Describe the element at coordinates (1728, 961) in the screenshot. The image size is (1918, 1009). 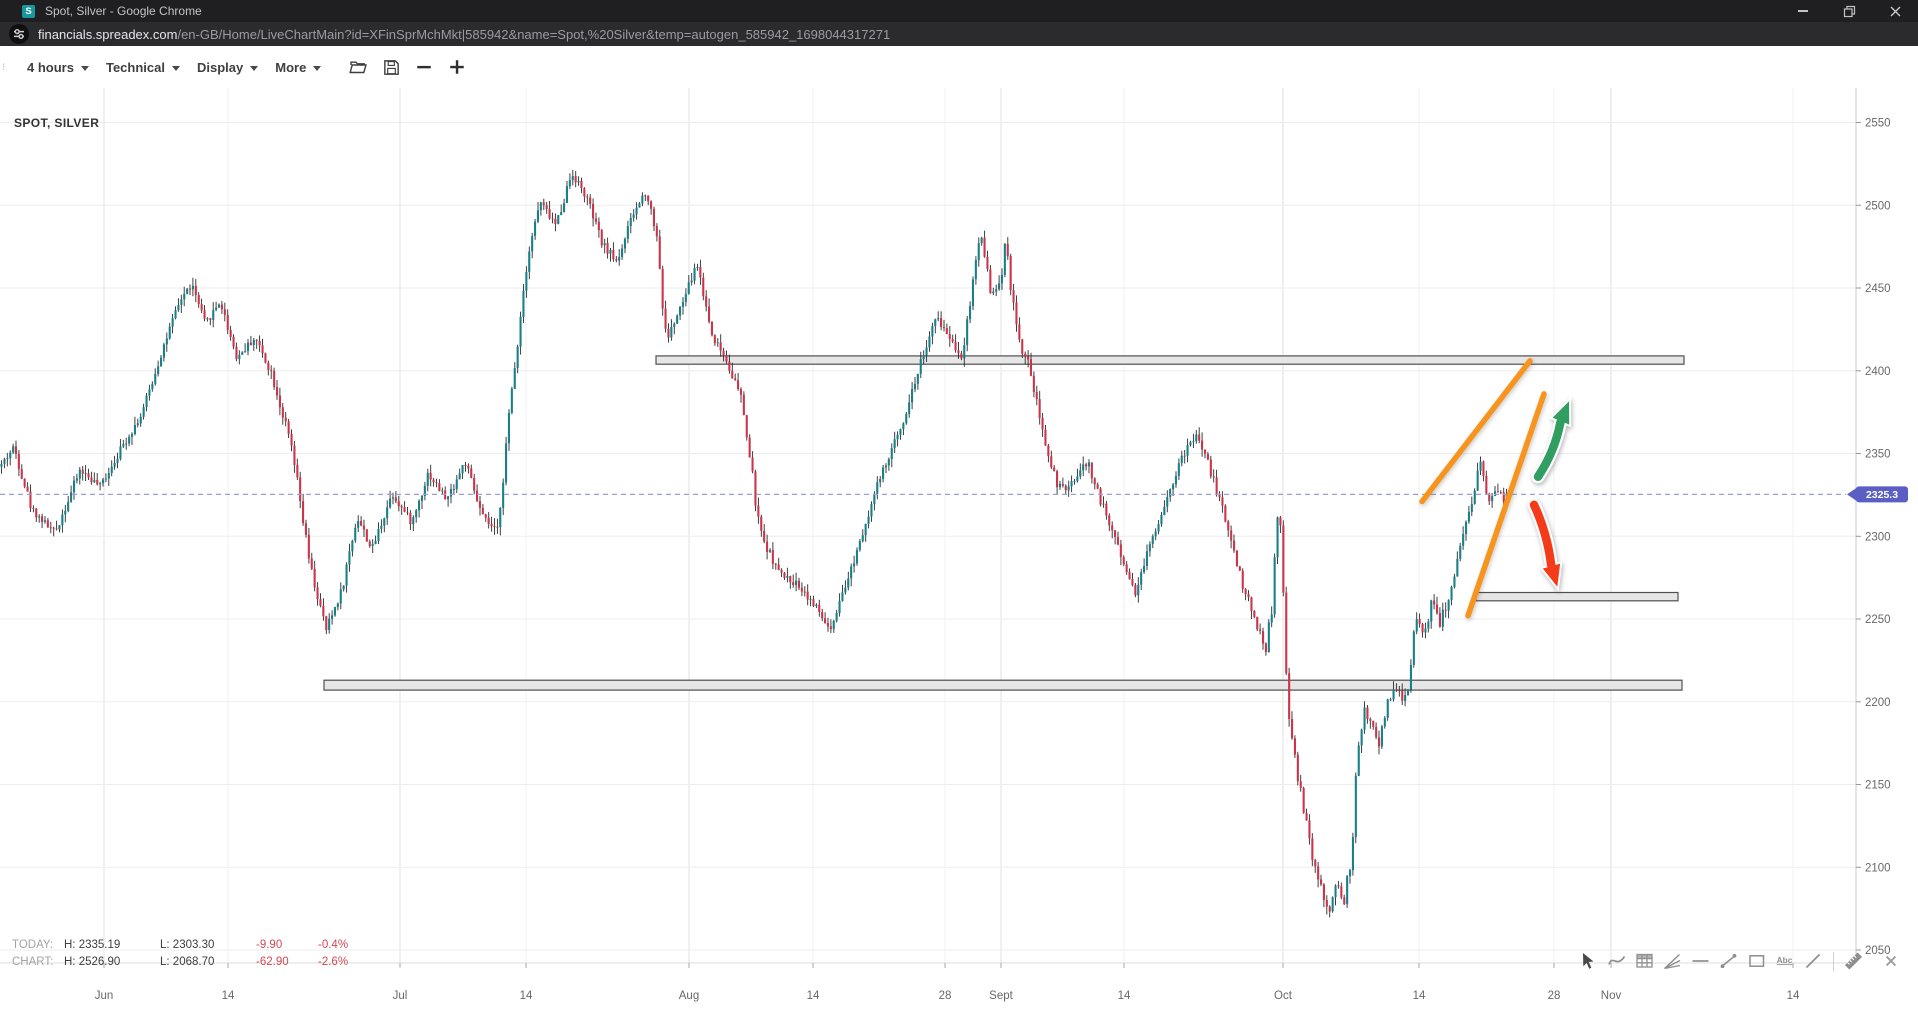
I see `trend-line-tool-icon` at that location.